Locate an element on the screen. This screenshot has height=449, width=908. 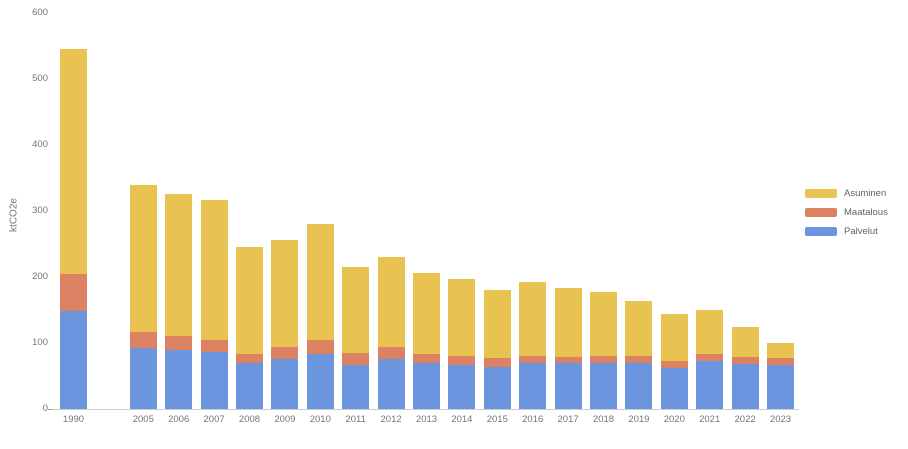
x-tick-label-2006: 2006 is located at coordinates (179, 419).